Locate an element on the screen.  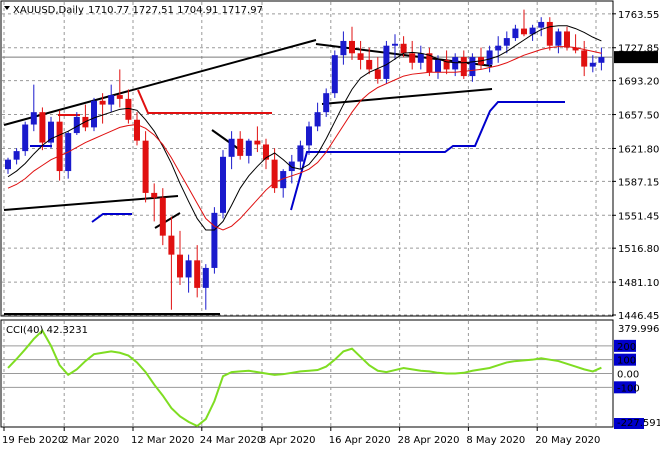
x-tick-label: 19 Feb 2020 is located at coordinates (33, 440).